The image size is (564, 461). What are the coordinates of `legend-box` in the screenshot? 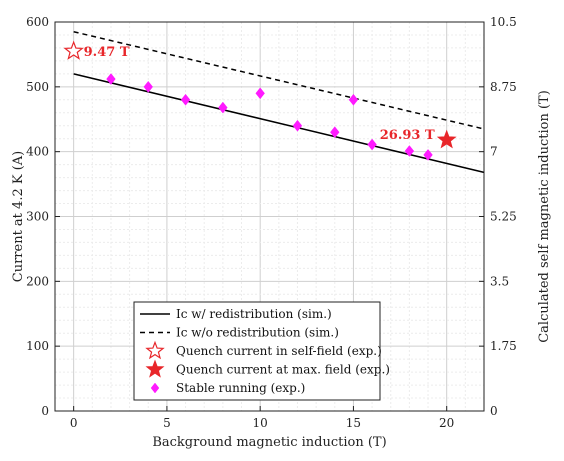 It's located at (257, 351).